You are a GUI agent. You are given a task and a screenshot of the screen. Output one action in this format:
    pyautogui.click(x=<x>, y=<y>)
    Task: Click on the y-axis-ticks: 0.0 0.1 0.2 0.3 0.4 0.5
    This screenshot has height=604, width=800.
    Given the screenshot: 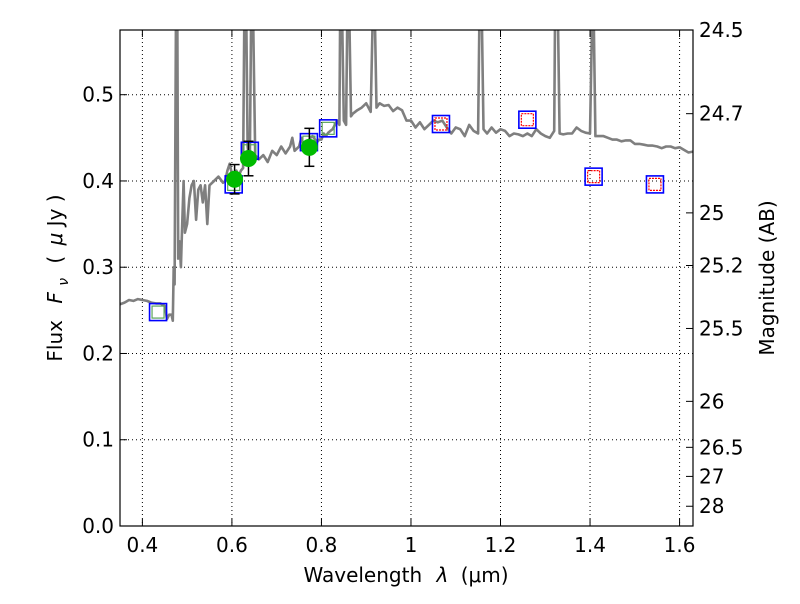 What is the action you would take?
    pyautogui.click(x=104, y=310)
    